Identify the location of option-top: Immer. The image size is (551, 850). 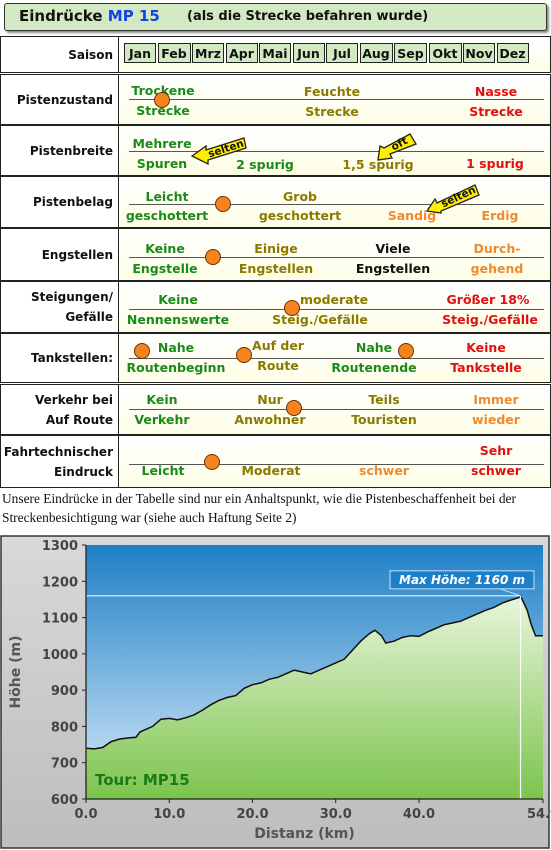
(496, 399).